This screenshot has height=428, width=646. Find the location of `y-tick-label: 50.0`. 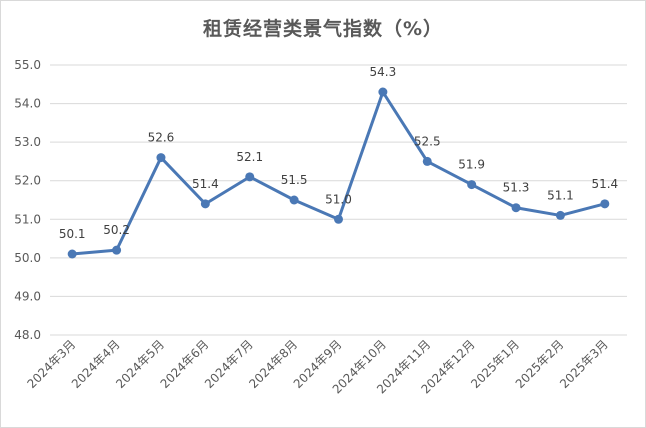

y-tick-label: 50.0 is located at coordinates (27, 258).